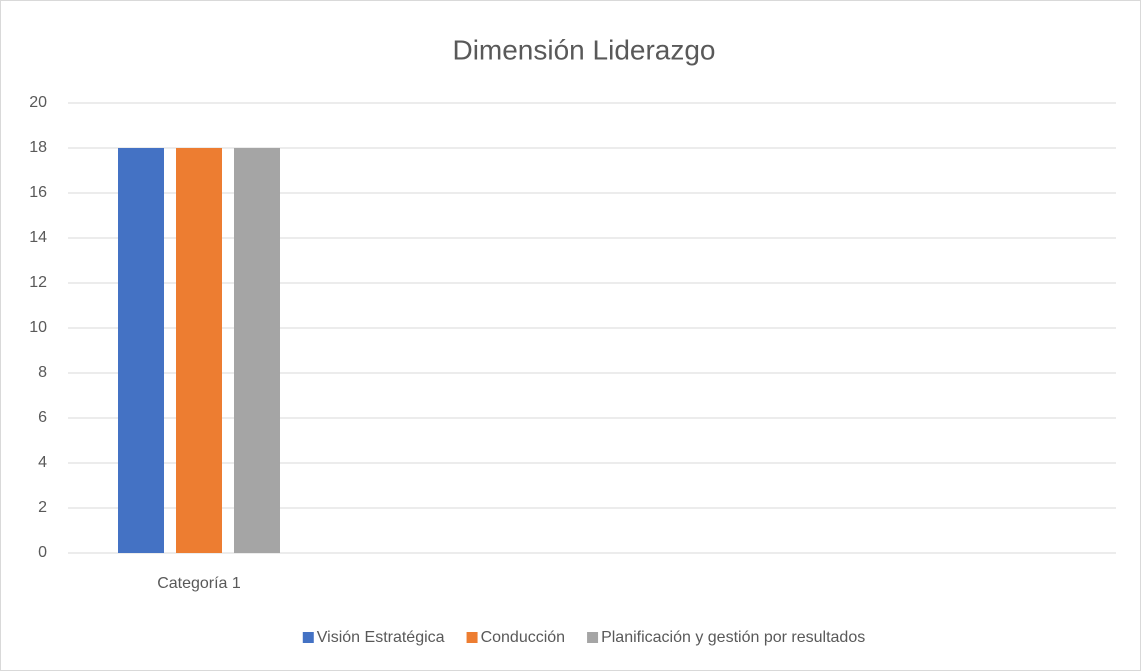 The width and height of the screenshot is (1145, 672). I want to click on legend-label: Visión Estratégica, so click(381, 637).